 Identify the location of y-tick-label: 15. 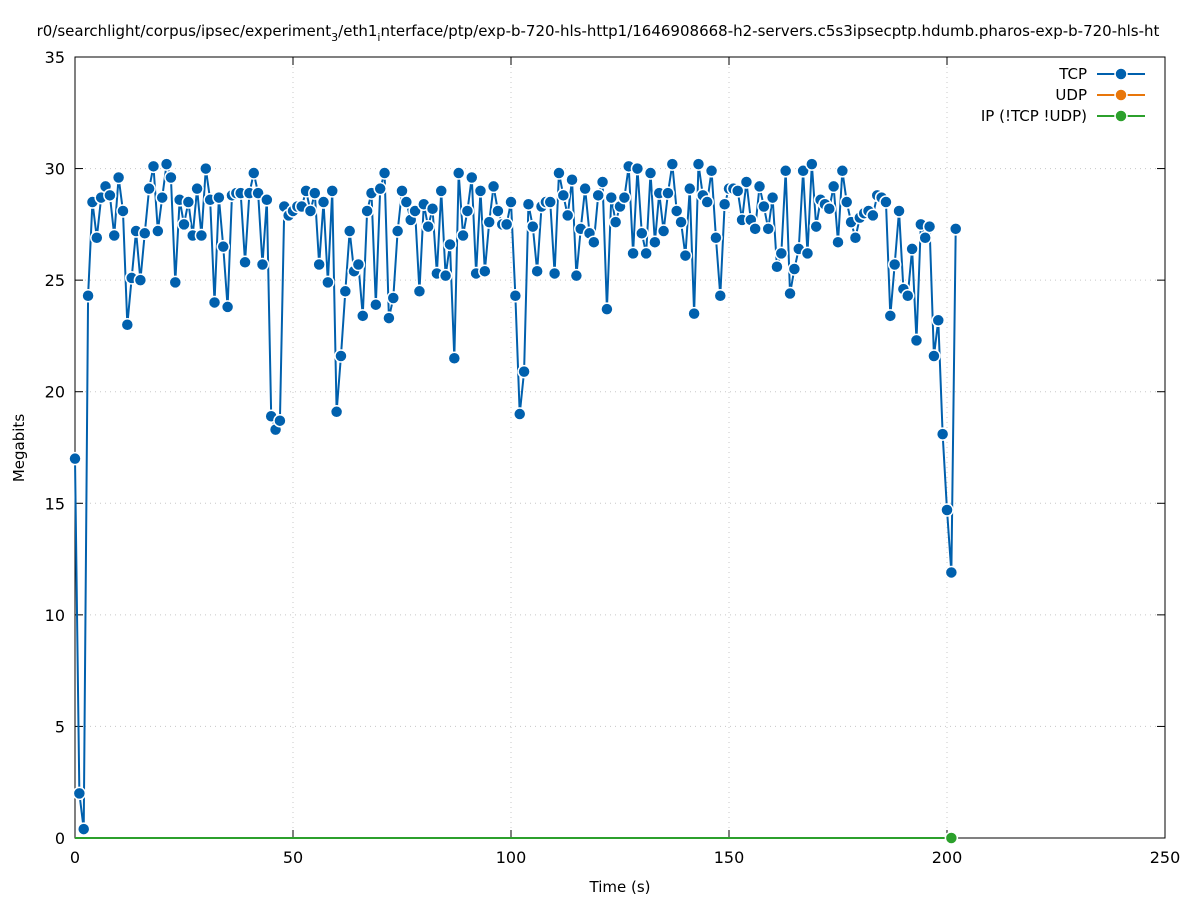
(55, 503).